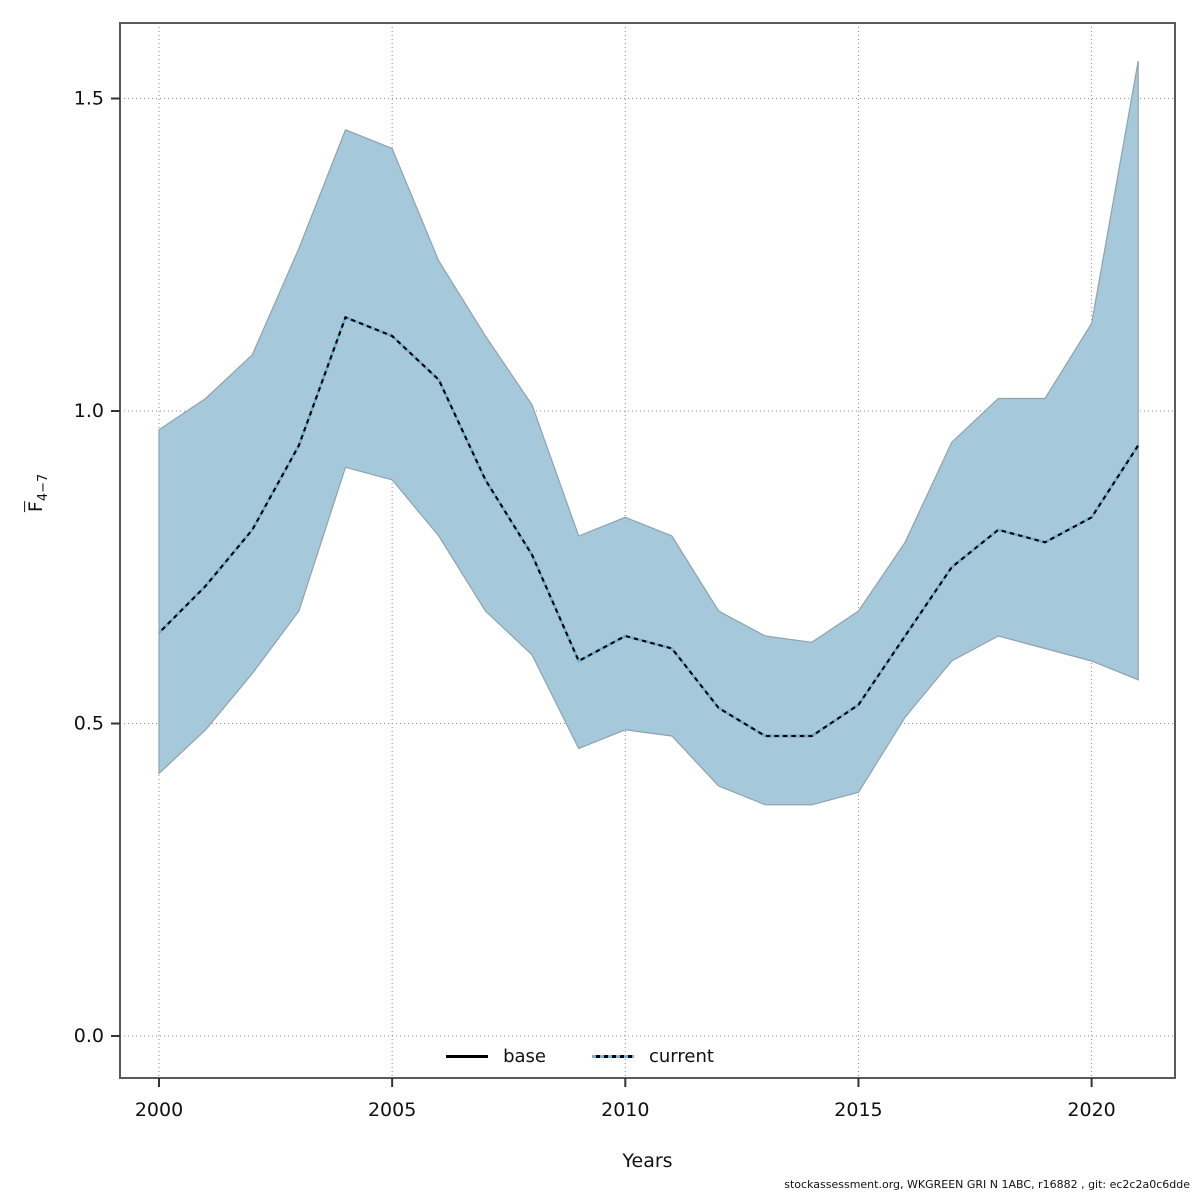 The height and width of the screenshot is (1200, 1200). What do you see at coordinates (625, 1110) in the screenshot?
I see `x-tick-label-2010: 2010` at bounding box center [625, 1110].